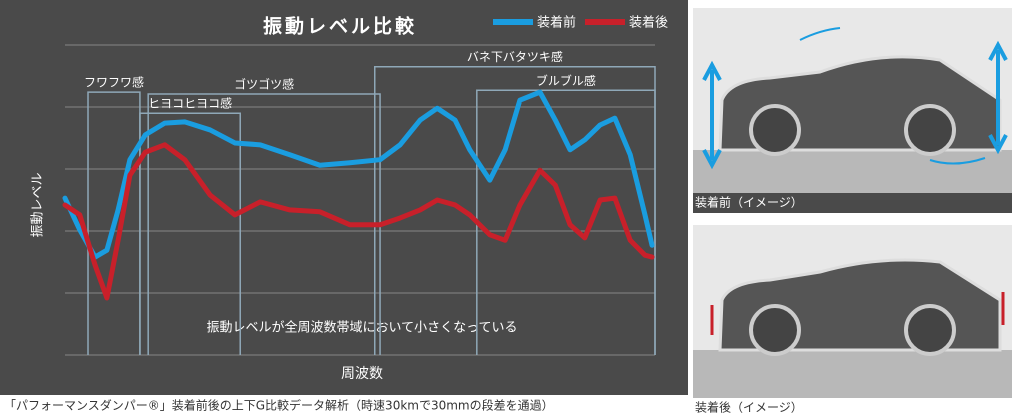 This screenshot has width=1012, height=417. What do you see at coordinates (749, 407) in the screenshot?
I see `image-caption: 装着後（イメージ）` at bounding box center [749, 407].